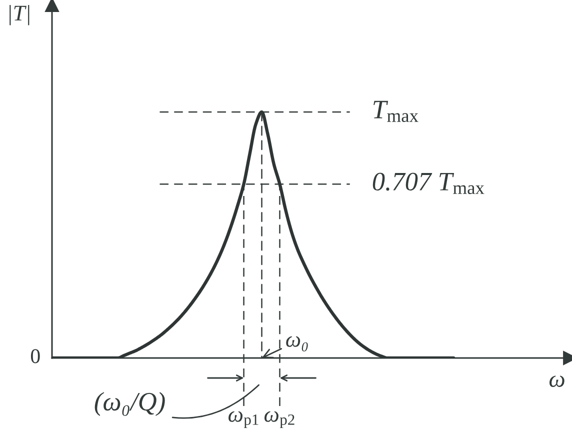 Image resolution: width=572 pixels, height=448 pixels. What do you see at coordinates (279, 419) in the screenshot?
I see `x-tick-label: ω$_{p2}$` at bounding box center [279, 419].